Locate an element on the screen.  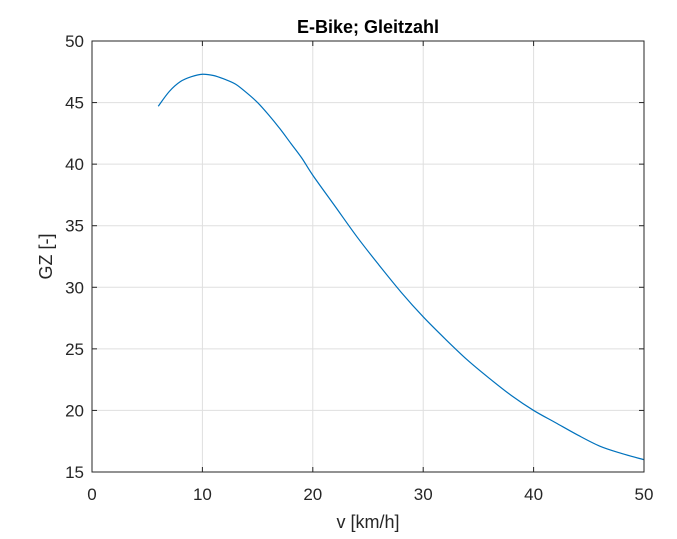
y-tick-label: 30 is located at coordinates (74, 287).